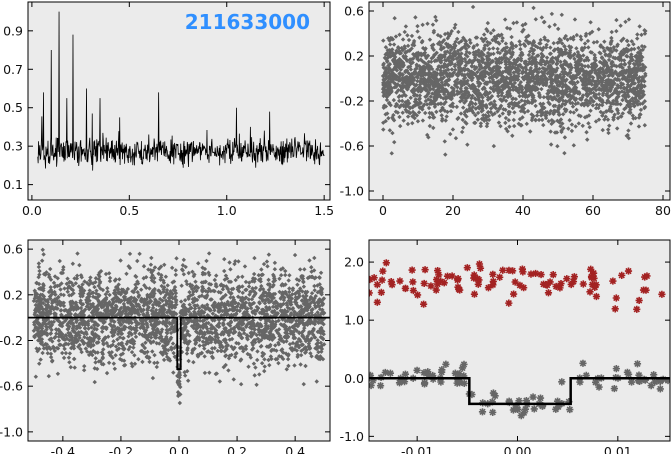 The image size is (672, 454). What do you see at coordinates (453, 210) in the screenshot?
I see `x-tick-label: 20` at bounding box center [453, 210].